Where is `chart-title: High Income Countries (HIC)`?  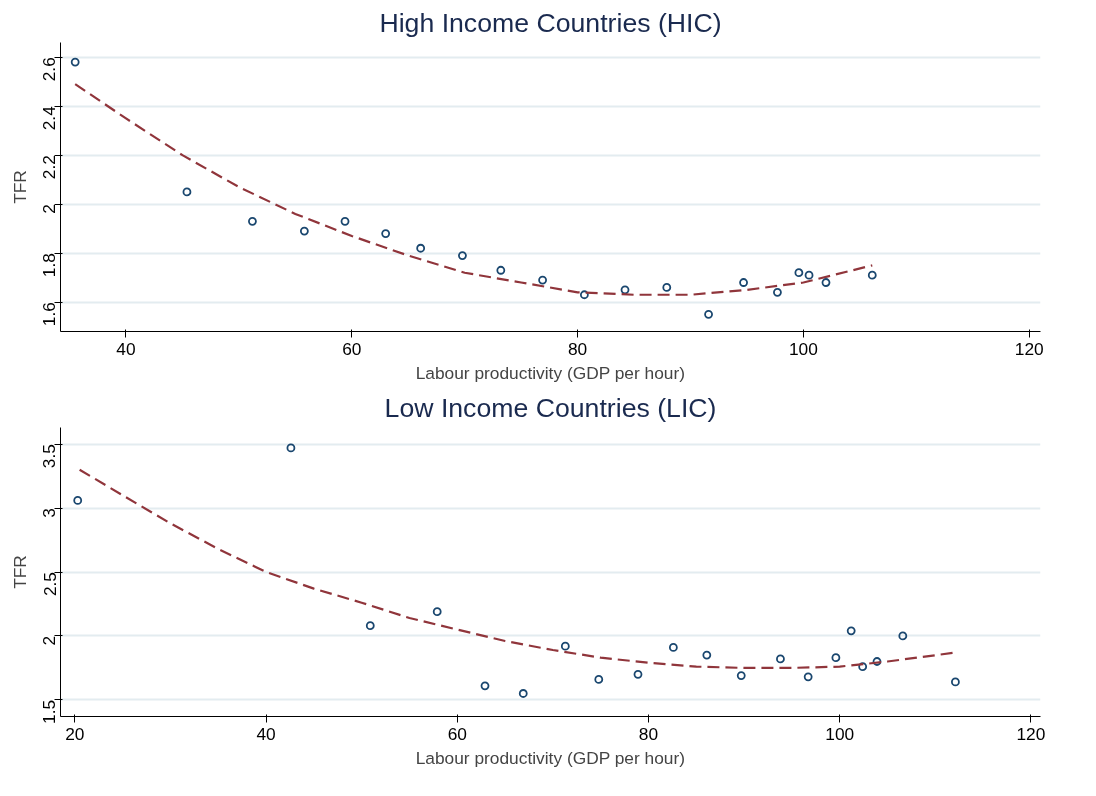 chart-title: High Income Countries (HIC) is located at coordinates (550, 22).